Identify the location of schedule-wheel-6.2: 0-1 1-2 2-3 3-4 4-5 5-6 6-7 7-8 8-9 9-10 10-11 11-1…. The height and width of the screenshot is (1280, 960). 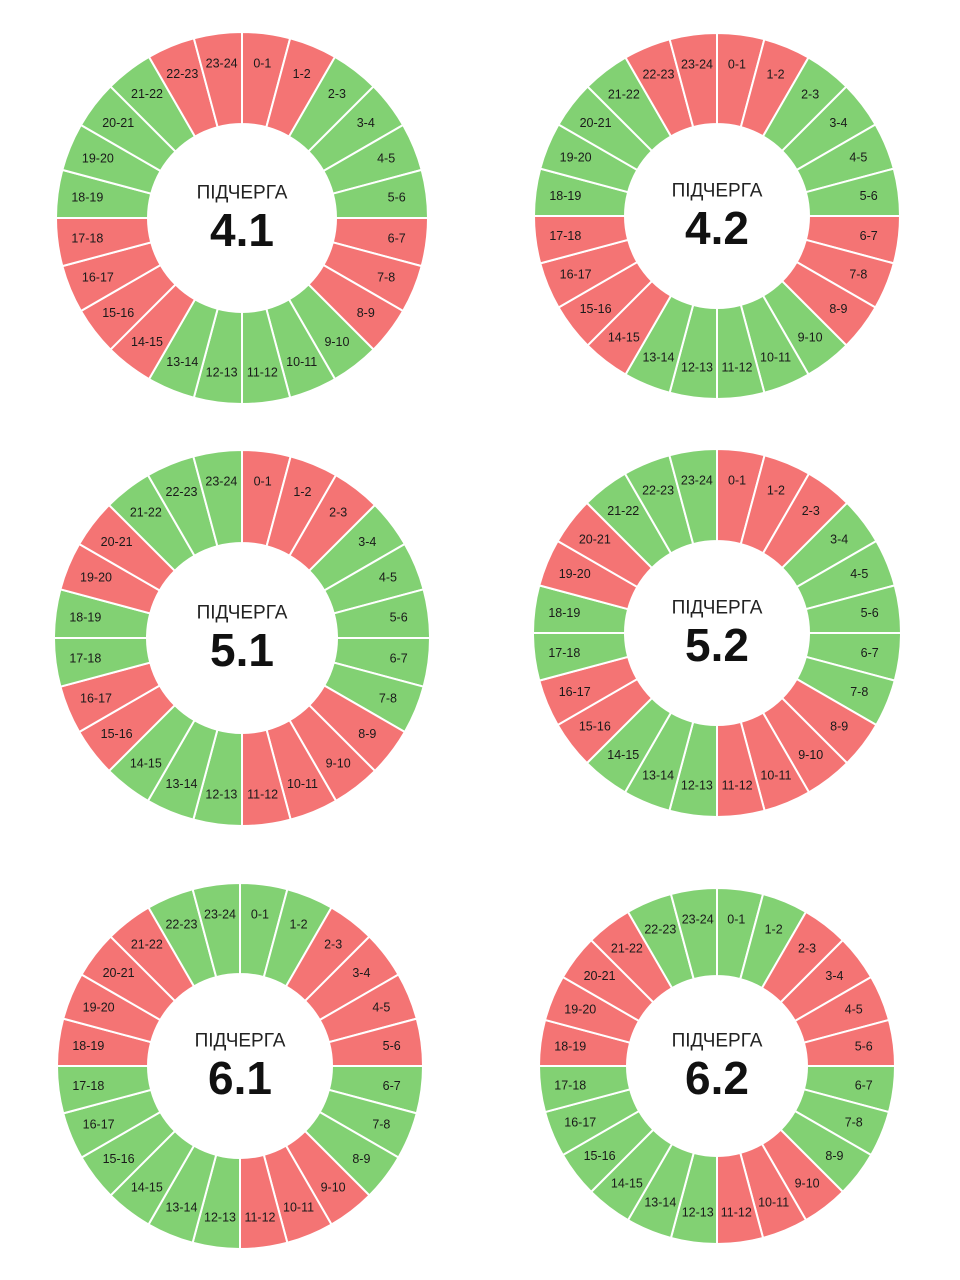
(717, 1066).